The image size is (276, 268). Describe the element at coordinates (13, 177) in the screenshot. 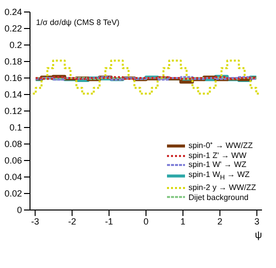

I see `y-tick-label: 0.04` at that location.